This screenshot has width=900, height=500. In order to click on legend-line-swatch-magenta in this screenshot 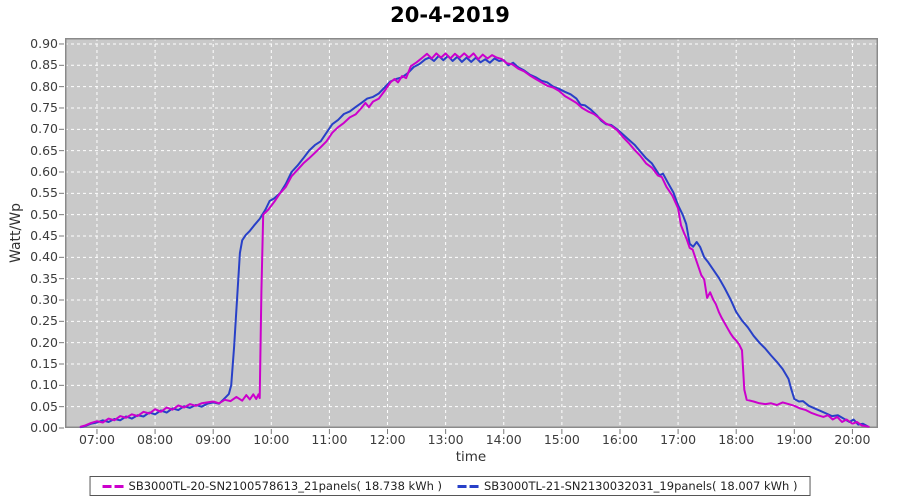, I will do `click(113, 486)`.